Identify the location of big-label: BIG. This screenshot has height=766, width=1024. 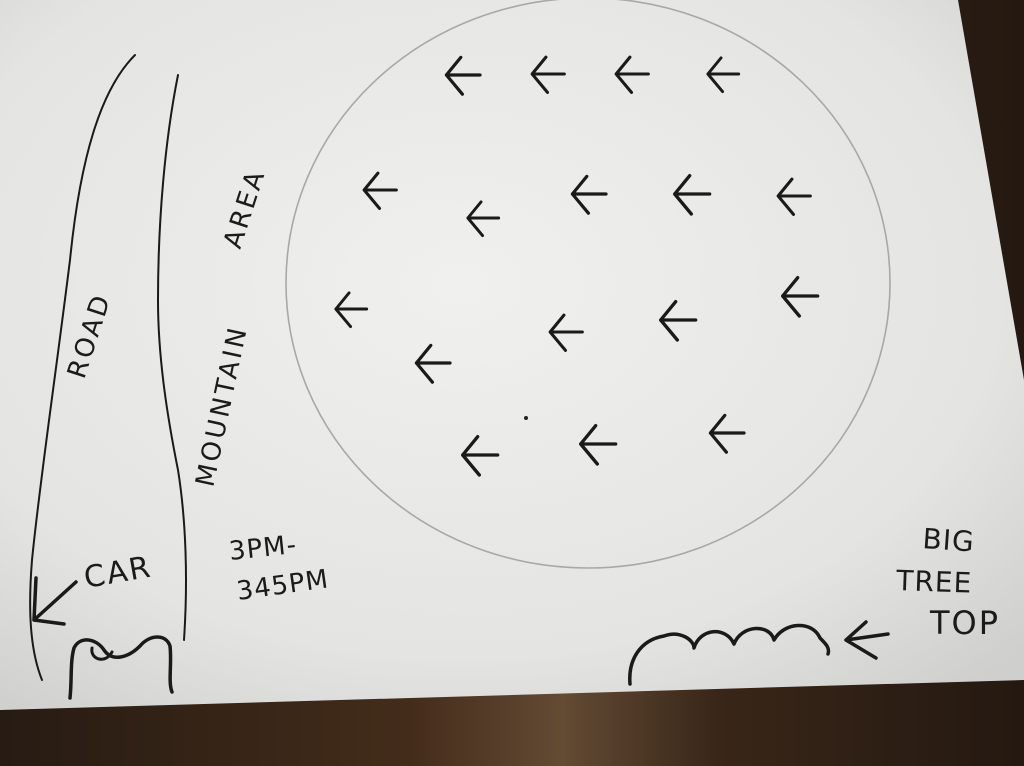
(949, 540).